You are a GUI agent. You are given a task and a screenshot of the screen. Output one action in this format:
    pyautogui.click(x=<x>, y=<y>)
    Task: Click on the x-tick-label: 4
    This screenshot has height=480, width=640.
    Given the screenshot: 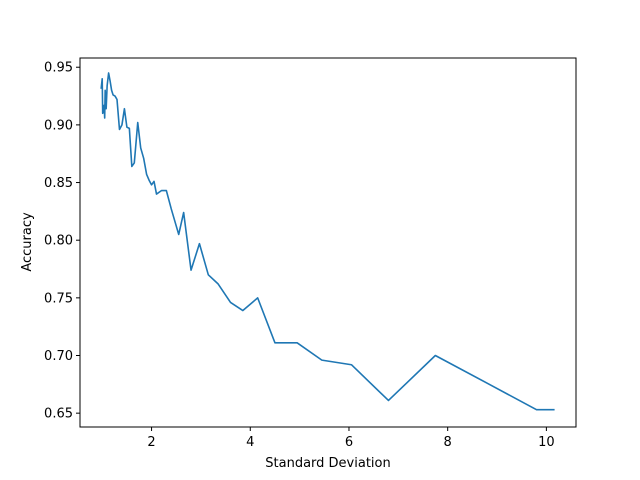 What is the action you would take?
    pyautogui.click(x=250, y=442)
    